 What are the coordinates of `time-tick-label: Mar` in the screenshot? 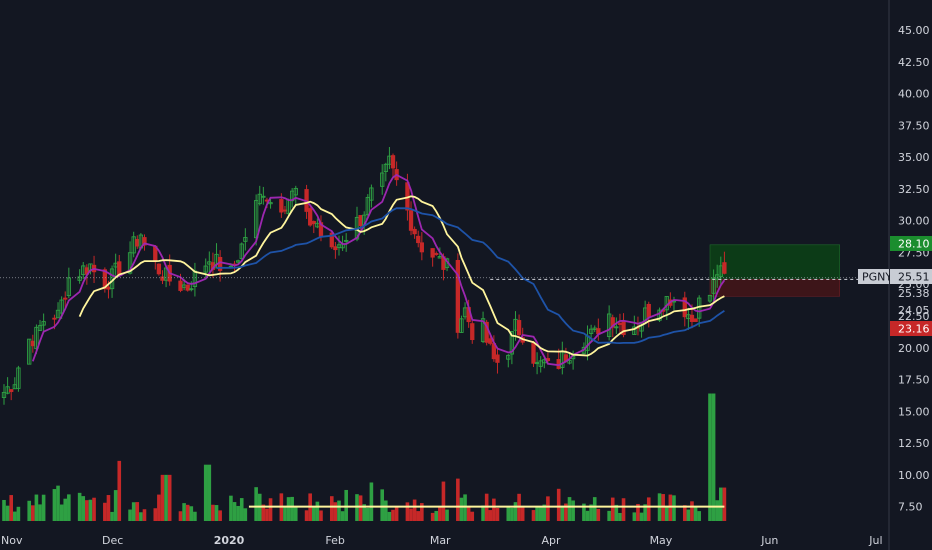 It's located at (440, 540).